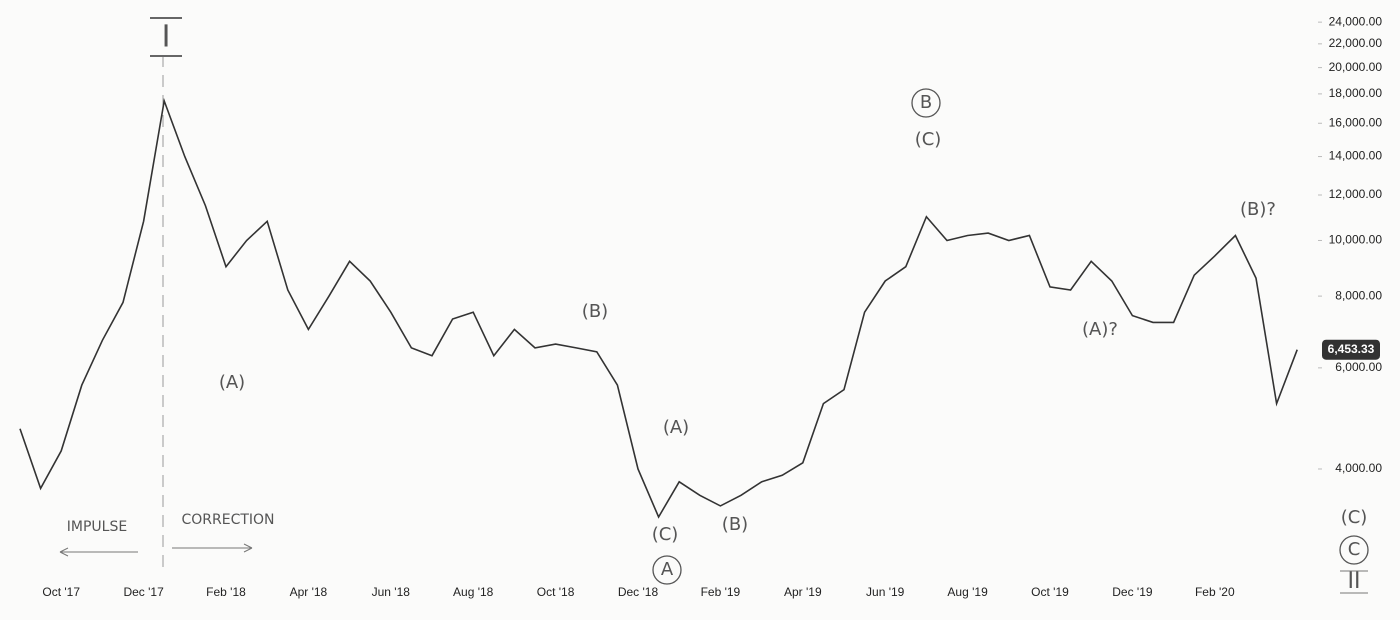 This screenshot has width=1400, height=620. Describe the element at coordinates (1358, 468) in the screenshot. I see `y-tick-label: 4,000.00` at that location.